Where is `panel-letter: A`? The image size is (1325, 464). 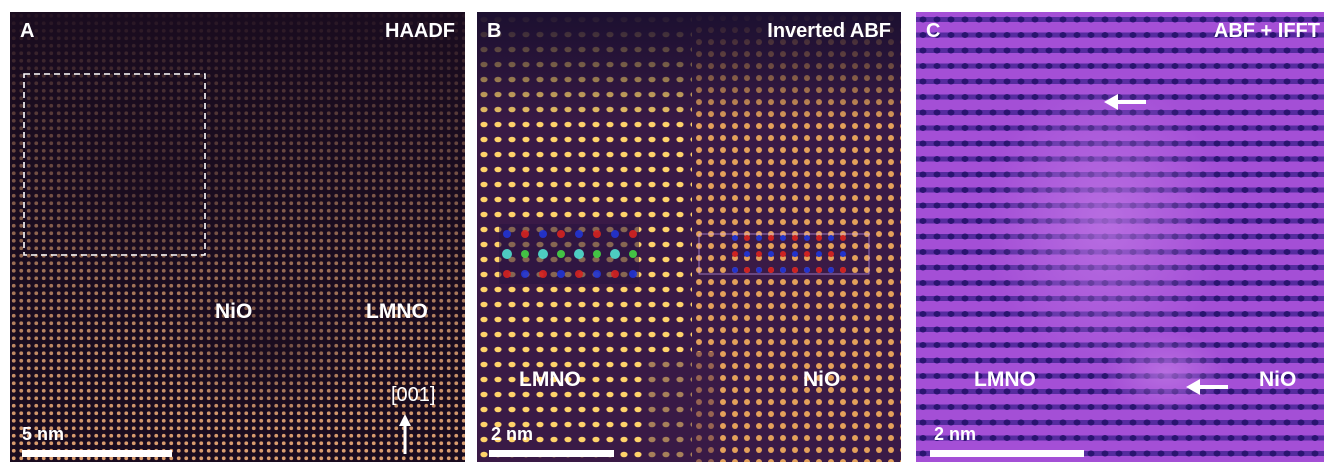
panel-letter: A is located at coordinates (27, 31).